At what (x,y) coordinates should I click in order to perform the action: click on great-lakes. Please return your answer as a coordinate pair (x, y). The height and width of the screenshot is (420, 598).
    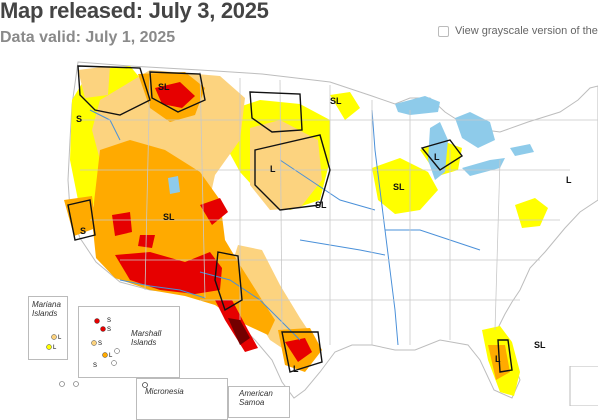
    Looking at the image, I should click on (351, 145).